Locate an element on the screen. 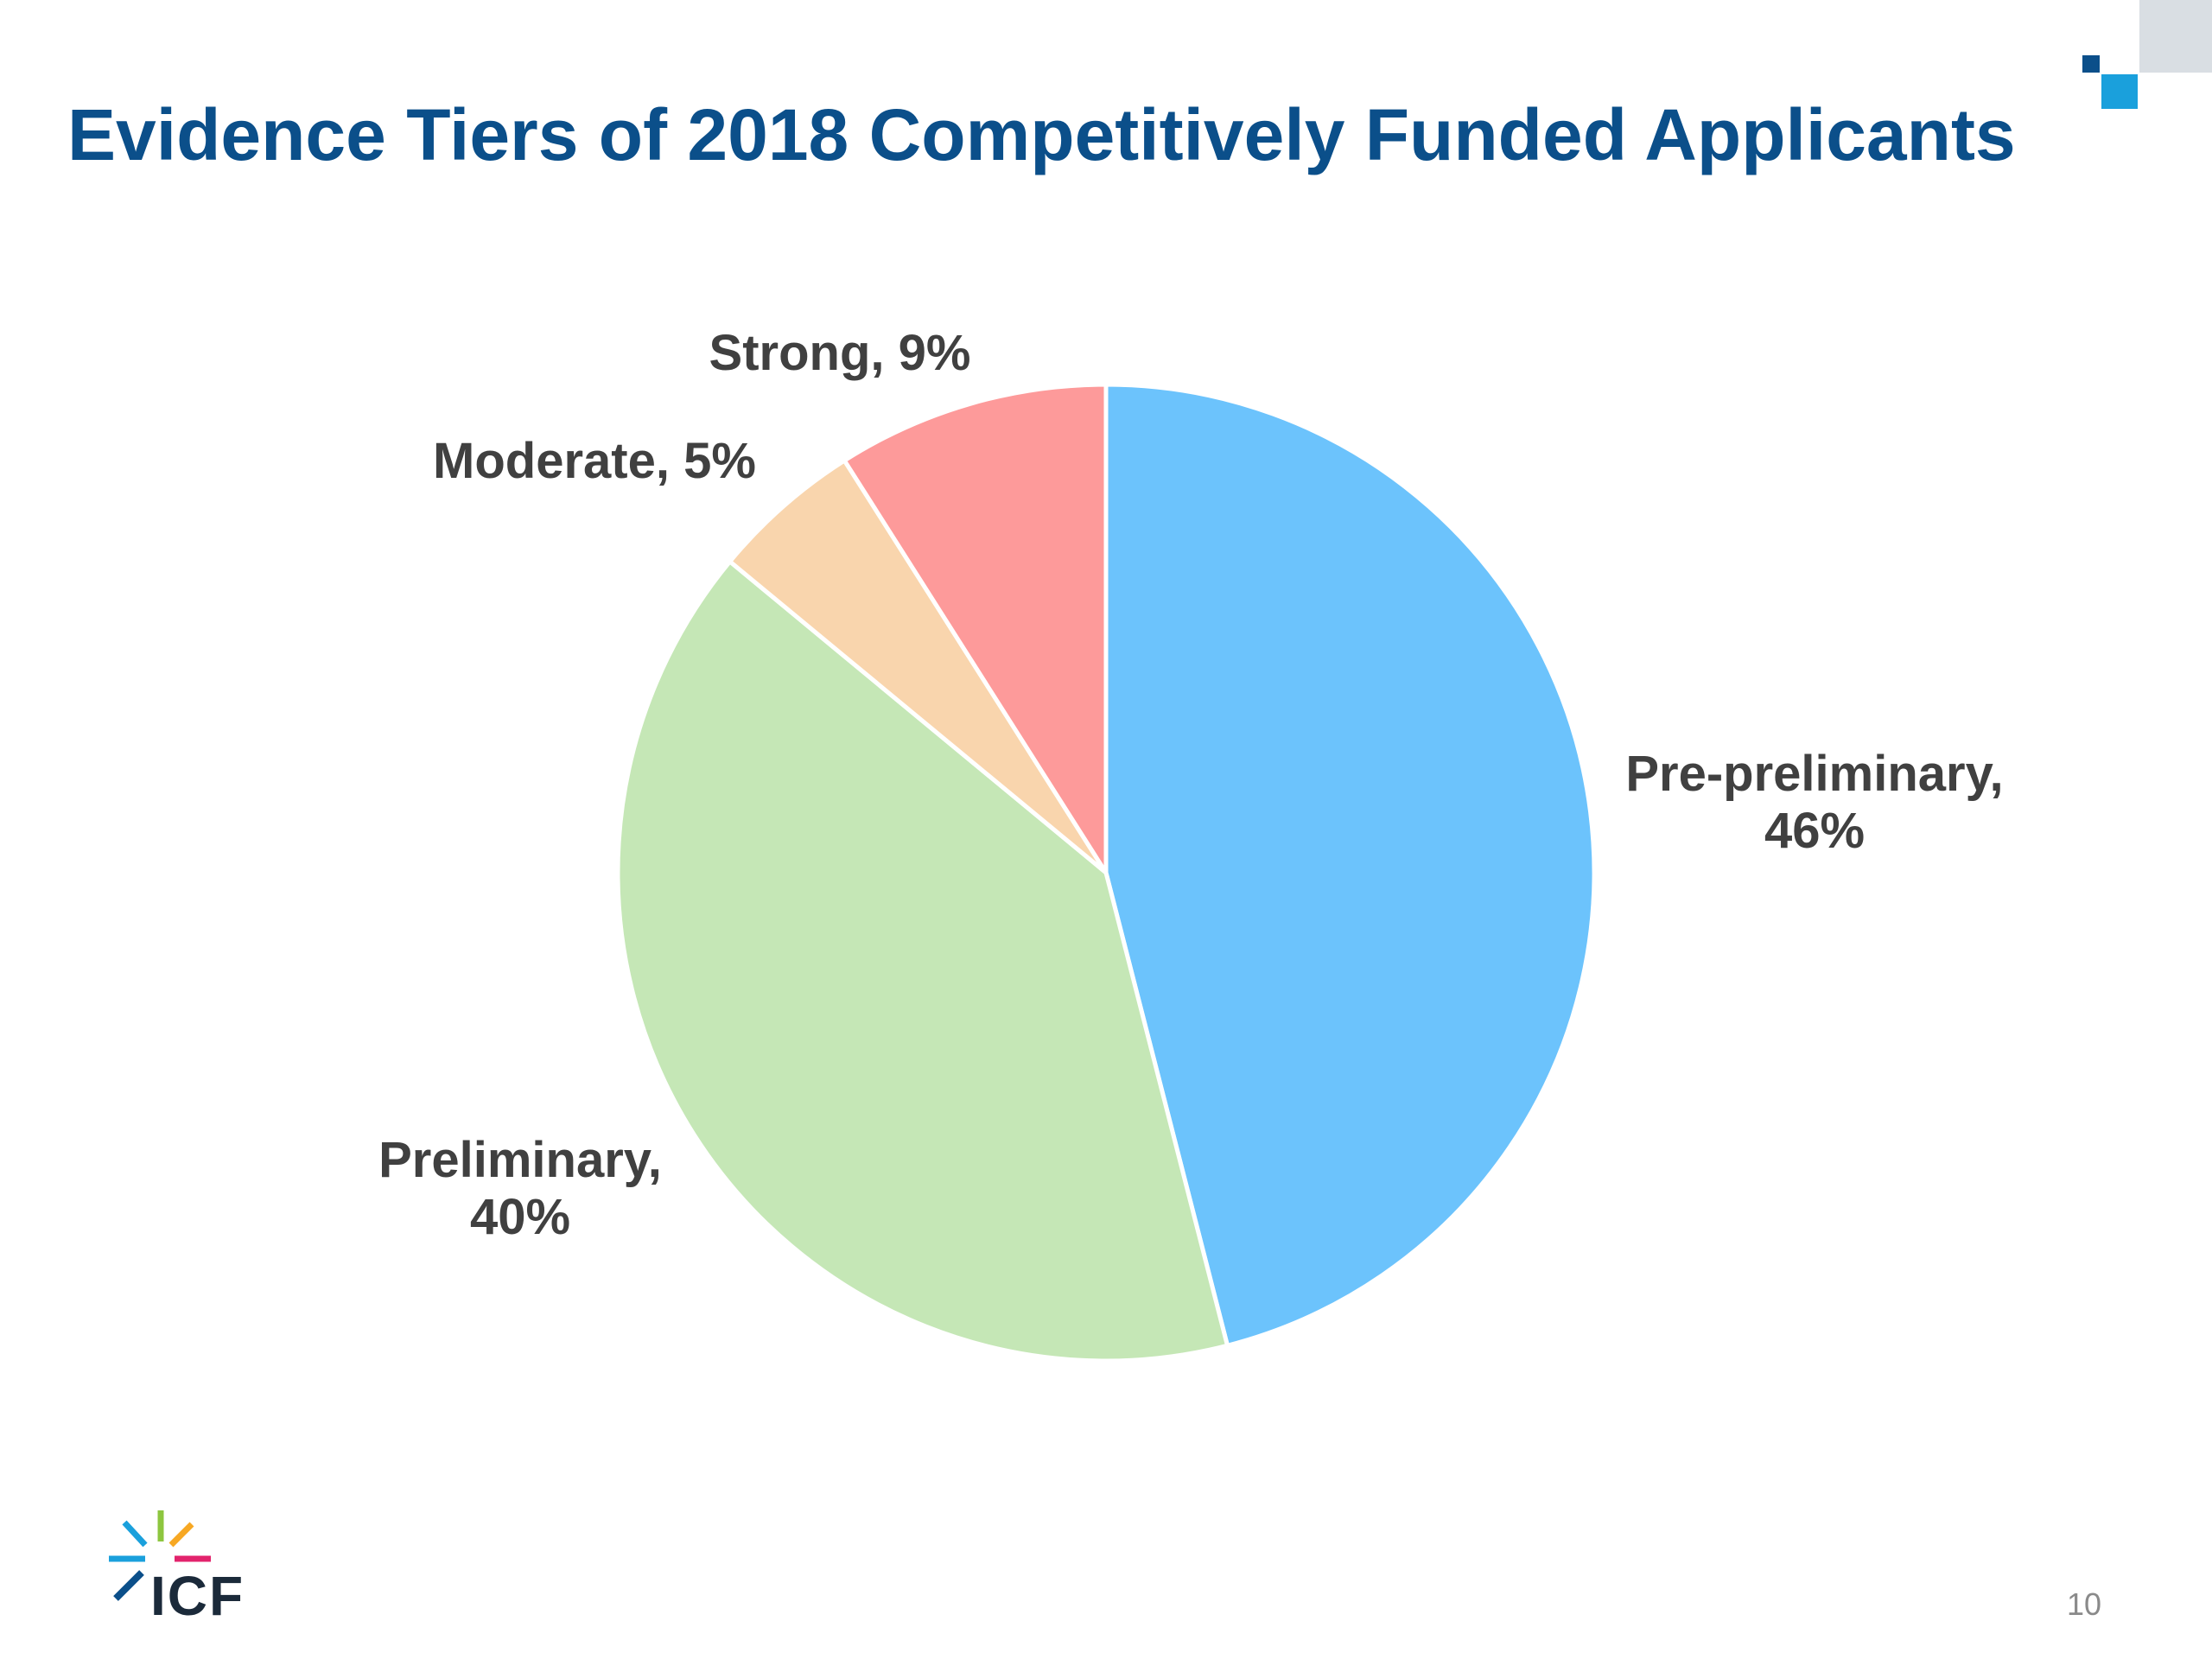 Image resolution: width=2212 pixels, height=1659 pixels. pie-slice-moderate is located at coordinates (918, 666).